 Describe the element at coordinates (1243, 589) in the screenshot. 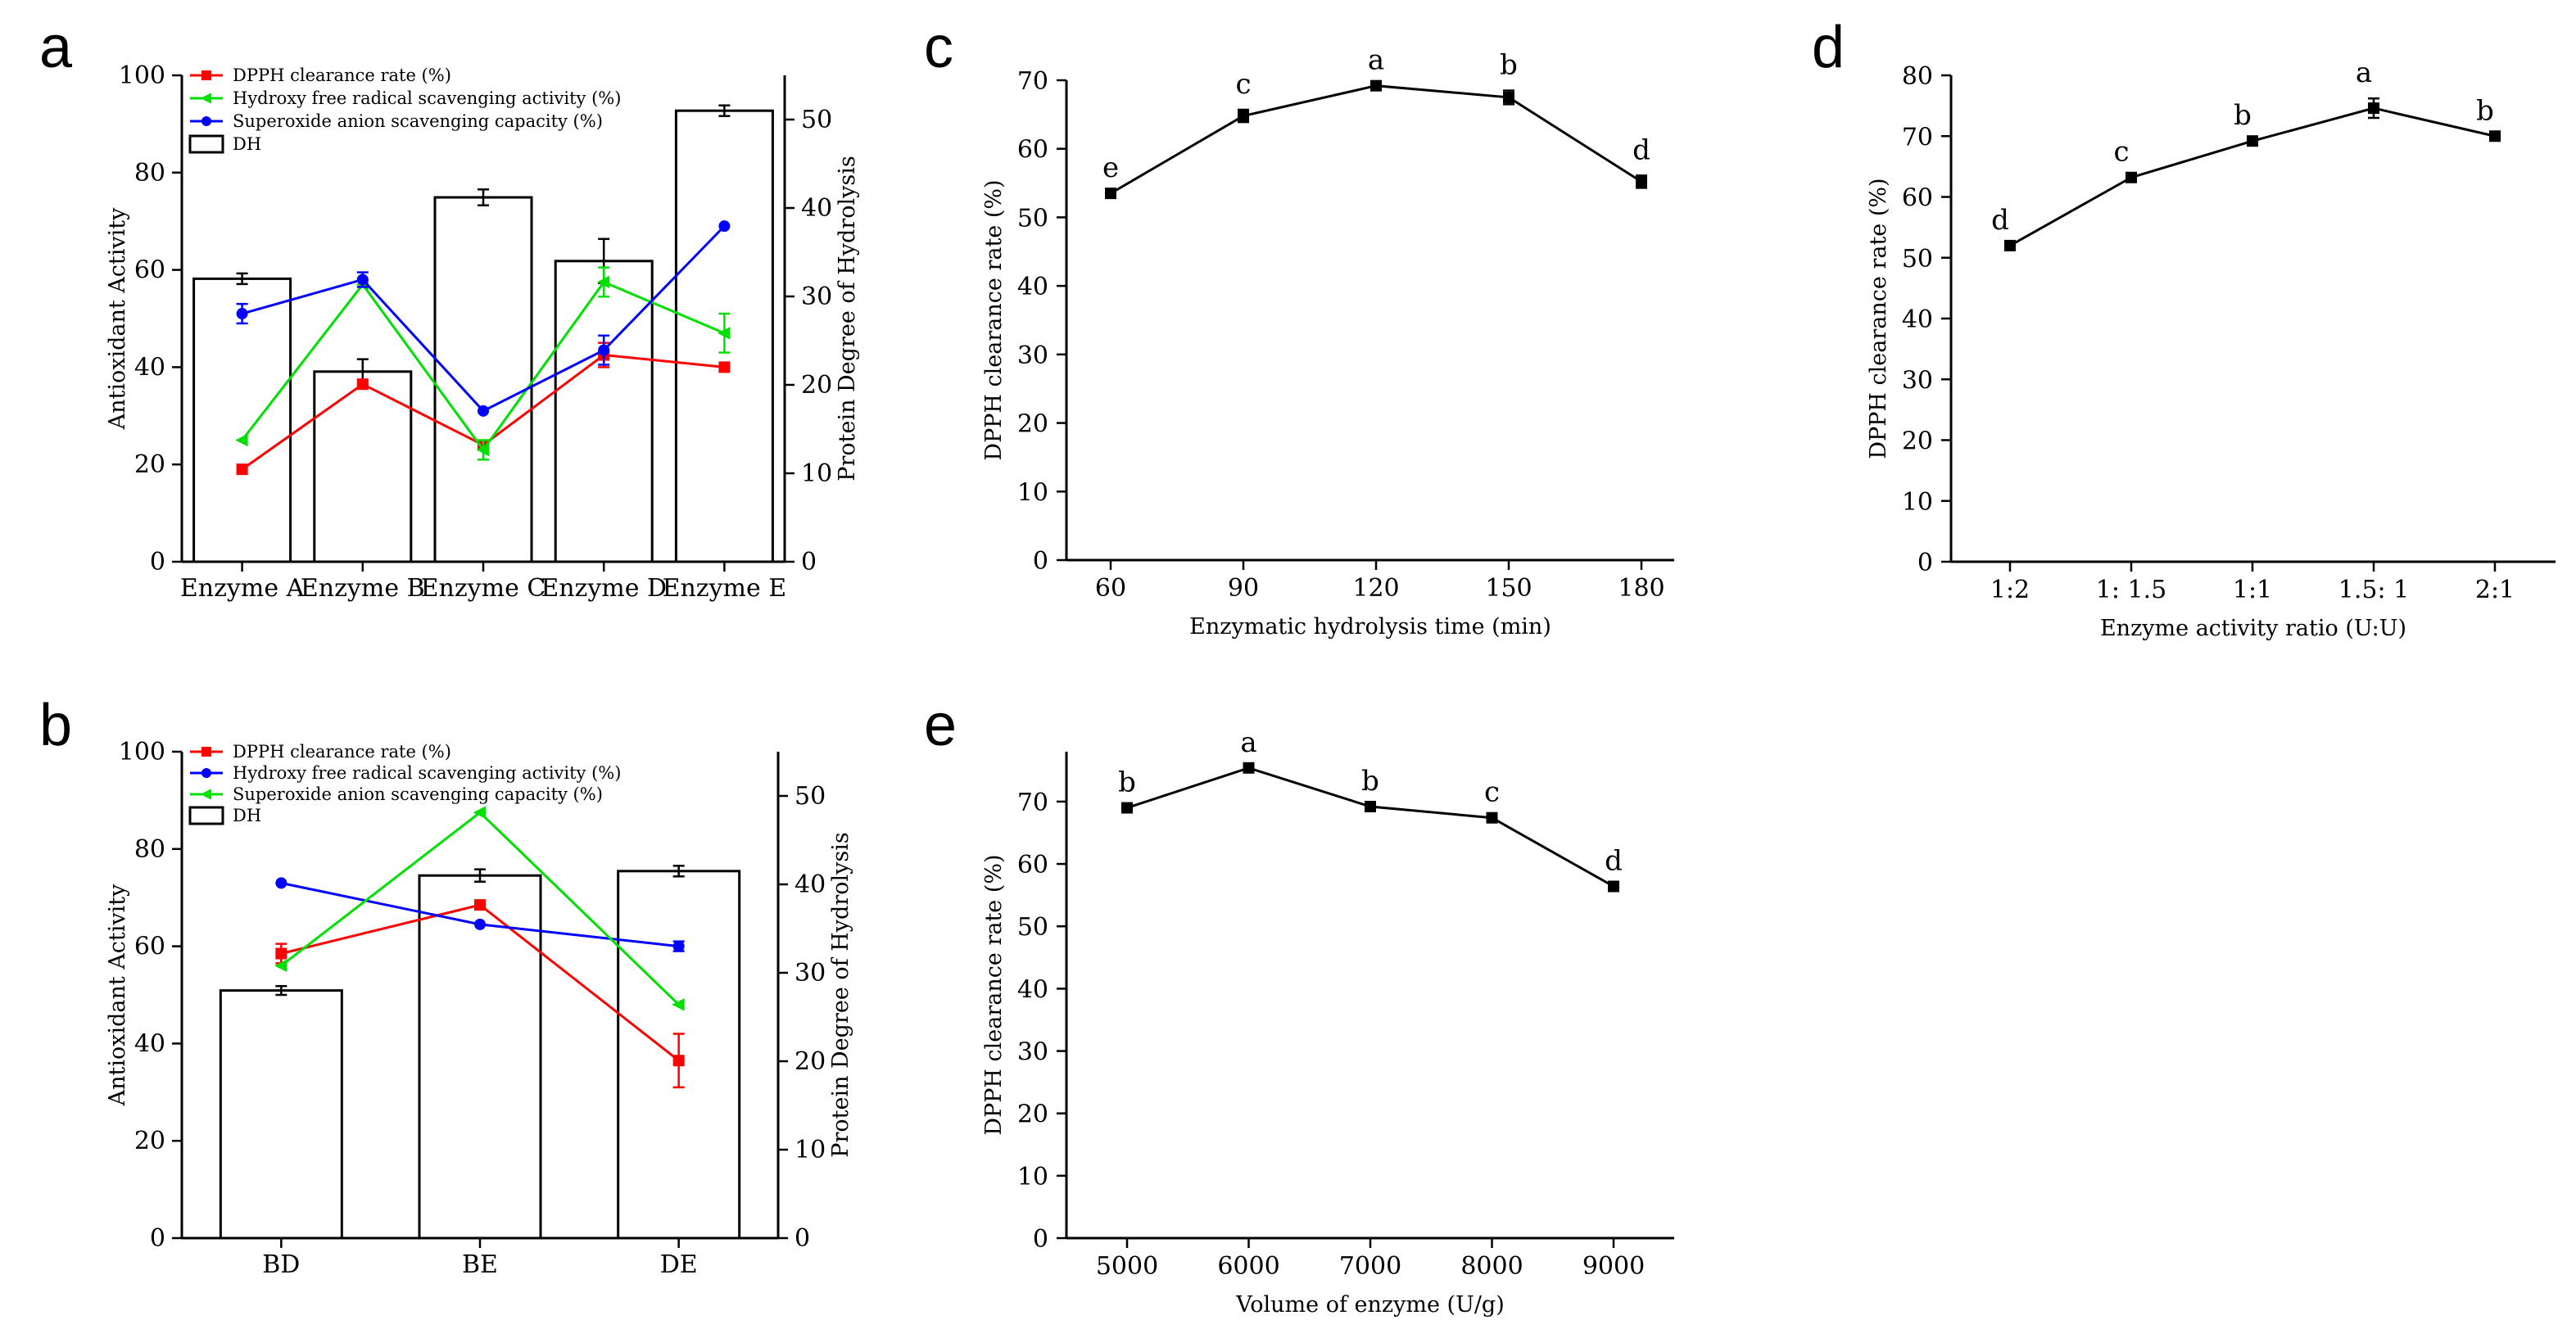

I see `x-tick-label: 90` at that location.